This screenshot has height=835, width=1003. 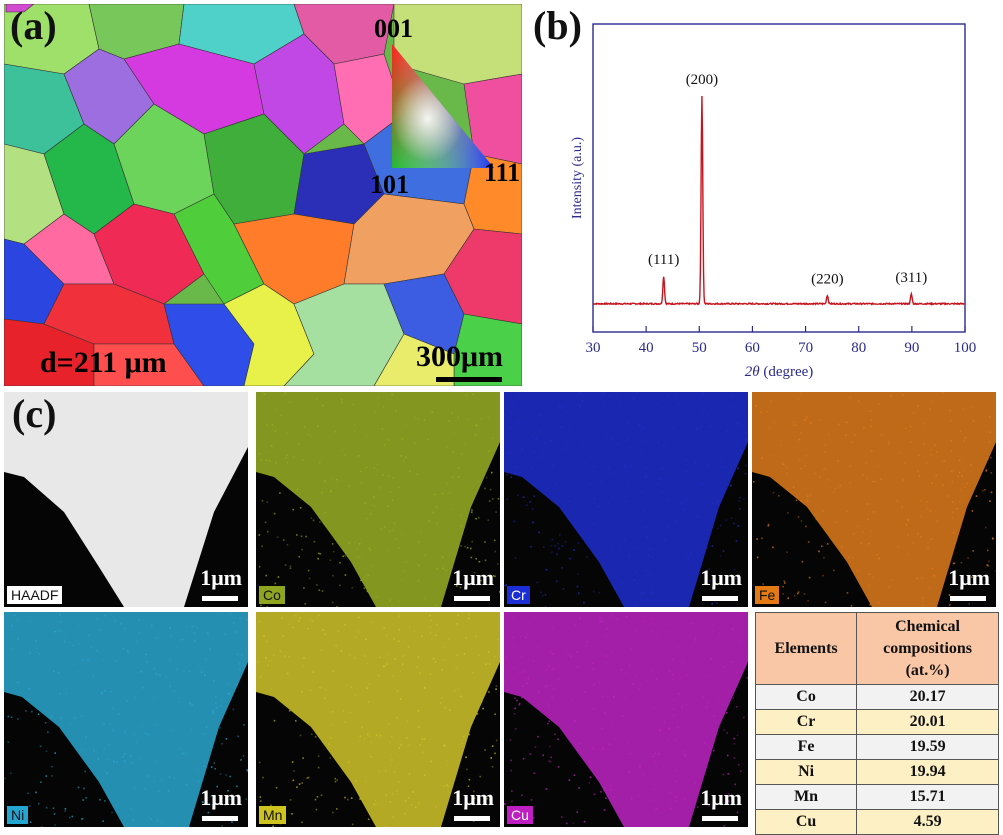 I want to click on eds-map-label: Mn, so click(x=272, y=815).